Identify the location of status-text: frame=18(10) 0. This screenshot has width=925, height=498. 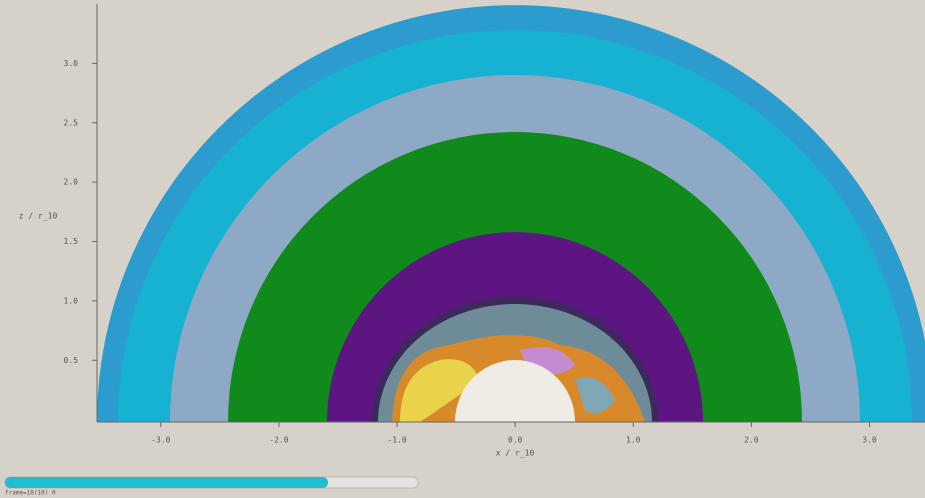
(30, 493).